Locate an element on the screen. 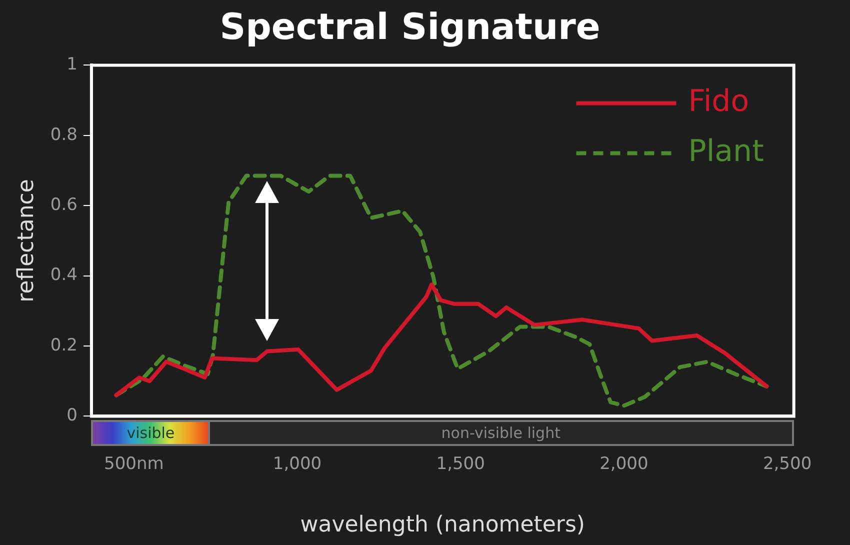  x-tick-label: 2,000 is located at coordinates (624, 464).